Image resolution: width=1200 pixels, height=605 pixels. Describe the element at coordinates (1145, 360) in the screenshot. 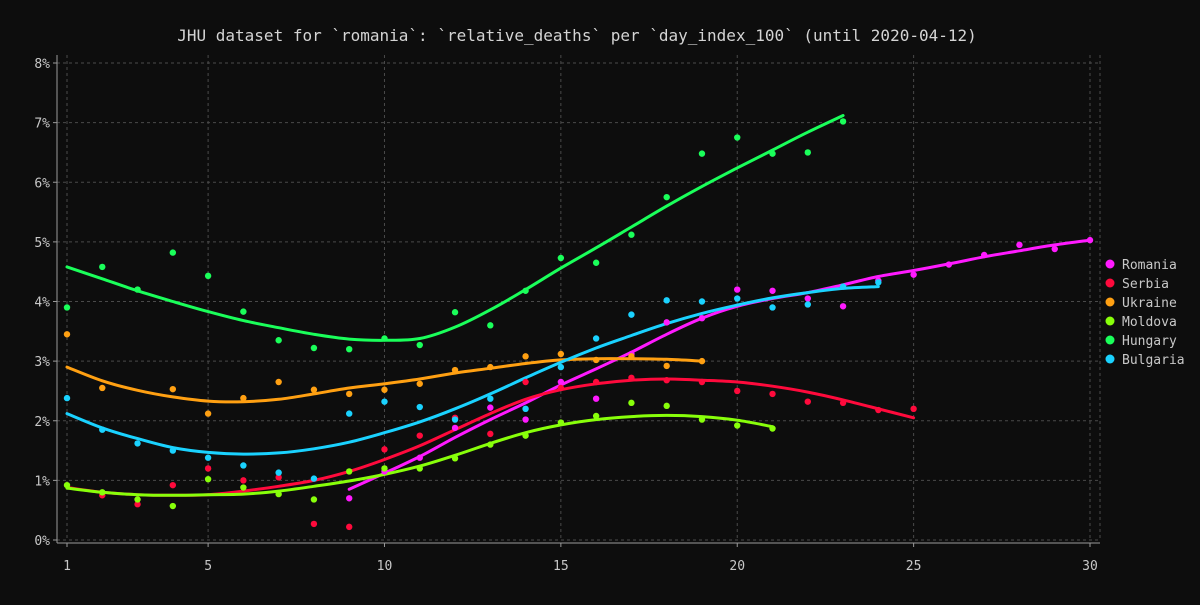

I see `legend-item-bulgaria: Bulgaria` at that location.